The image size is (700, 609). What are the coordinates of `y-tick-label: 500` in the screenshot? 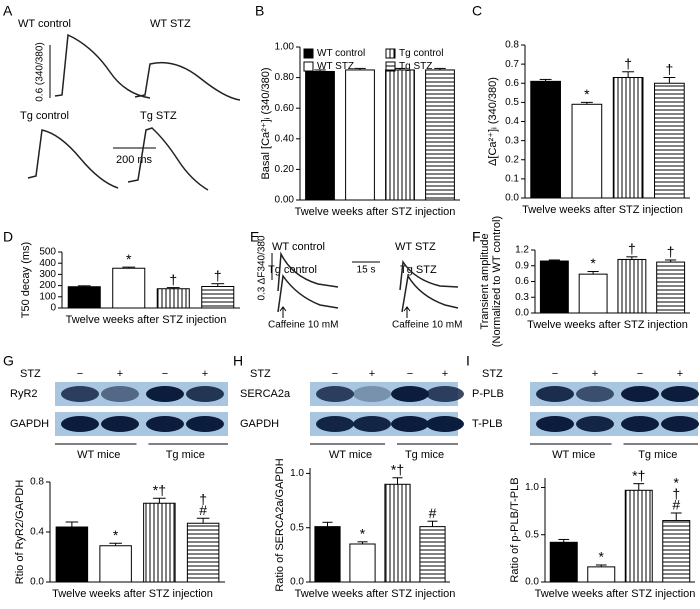 It's located at (47, 252).